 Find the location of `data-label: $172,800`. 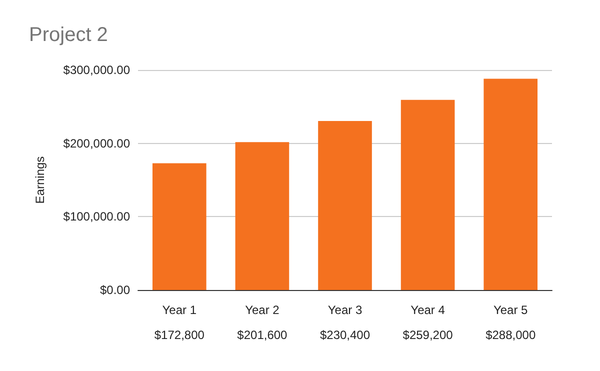

data-label: $172,800 is located at coordinates (179, 335).